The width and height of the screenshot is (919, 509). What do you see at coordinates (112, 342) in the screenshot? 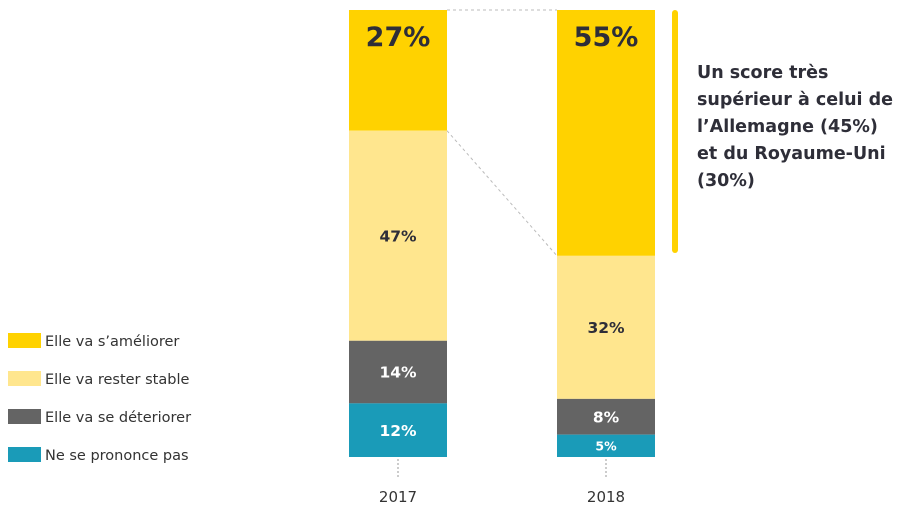
I see `legend-label: Elle va s’améliorer` at bounding box center [112, 342].